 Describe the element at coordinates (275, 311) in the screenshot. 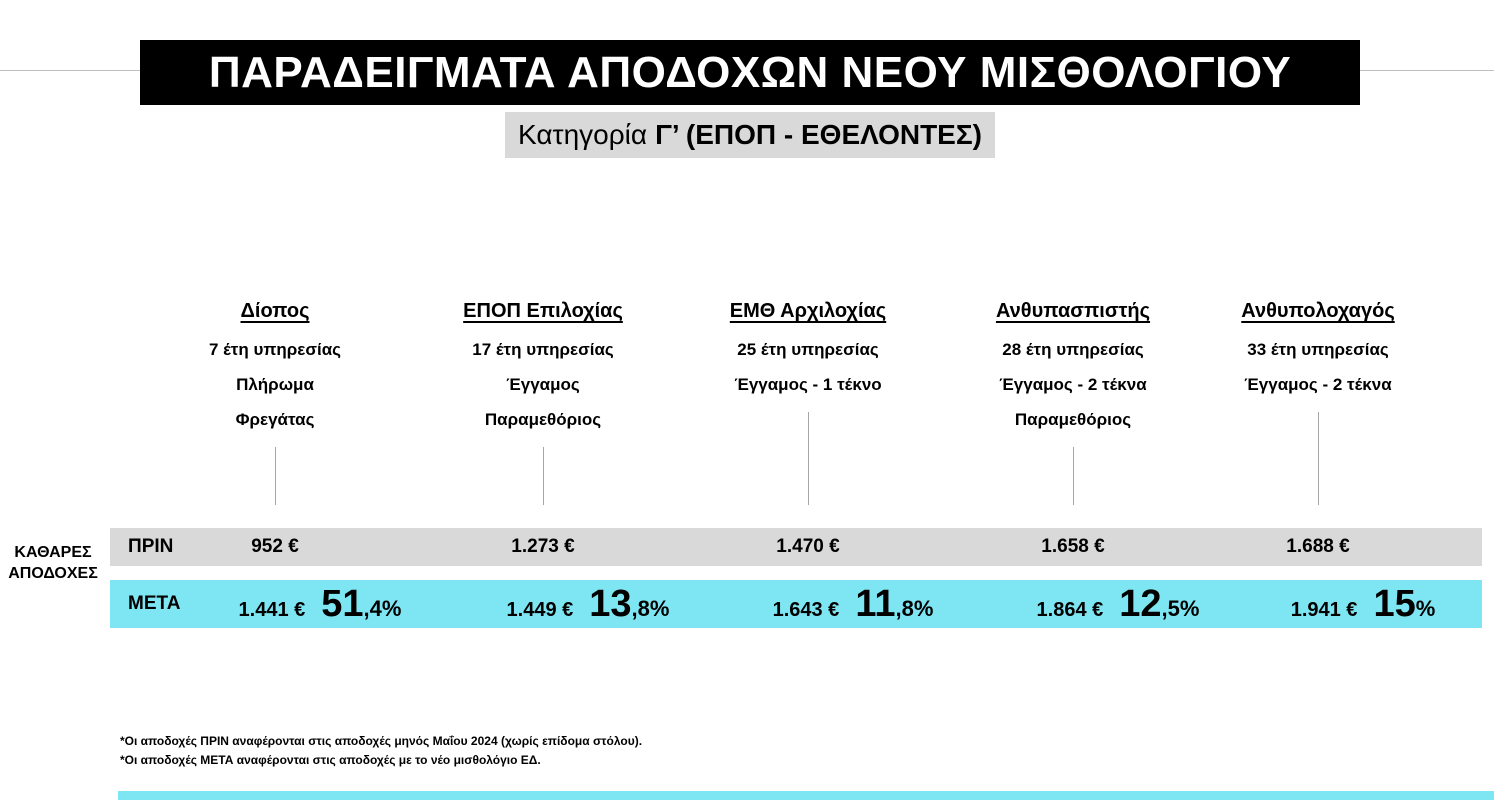

I see `rank-title: Δίοπος` at that location.